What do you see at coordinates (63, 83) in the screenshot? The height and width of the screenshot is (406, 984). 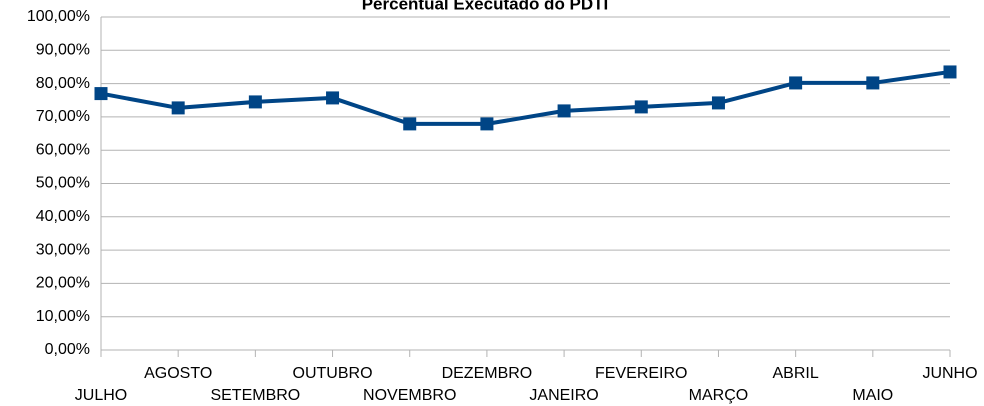 I see `y-tick-label: 80,00%` at bounding box center [63, 83].